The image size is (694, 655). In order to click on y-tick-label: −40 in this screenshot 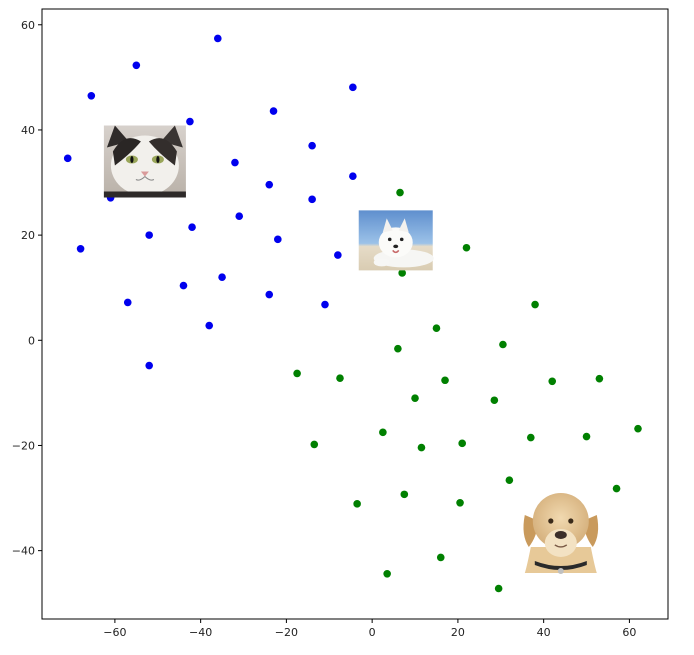, I will do `click(23, 551)`.